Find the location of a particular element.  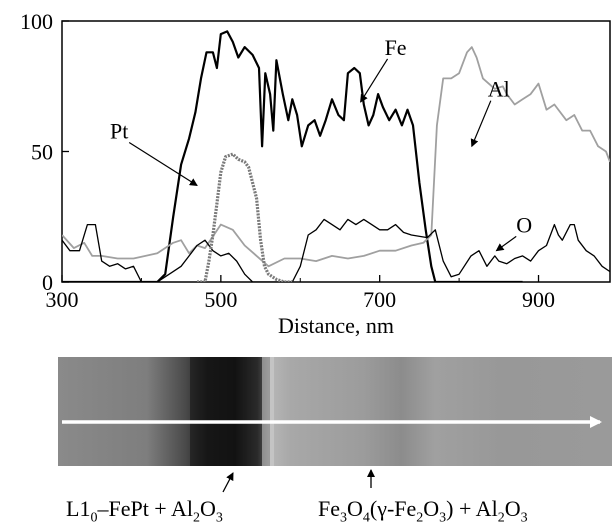

caption-left: L10–FePt + Al2O3 is located at coordinates (144, 511).